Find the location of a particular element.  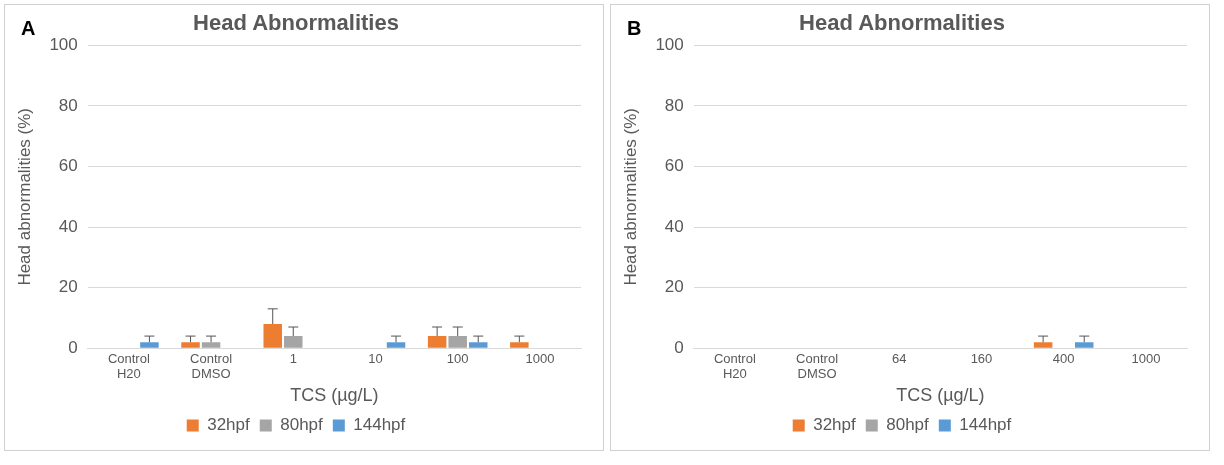

x-tick-label: 400 is located at coordinates (1063, 358).